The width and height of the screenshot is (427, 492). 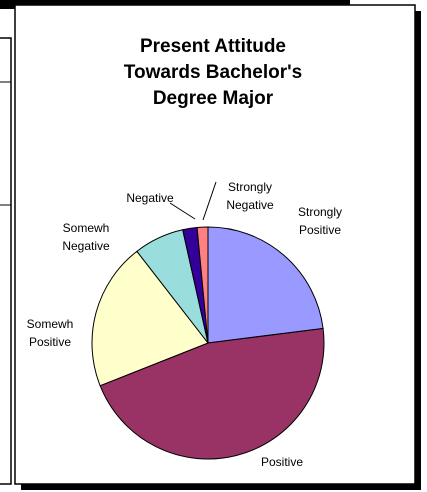 What do you see at coordinates (6, 261) in the screenshot?
I see `side-panel` at bounding box center [6, 261].